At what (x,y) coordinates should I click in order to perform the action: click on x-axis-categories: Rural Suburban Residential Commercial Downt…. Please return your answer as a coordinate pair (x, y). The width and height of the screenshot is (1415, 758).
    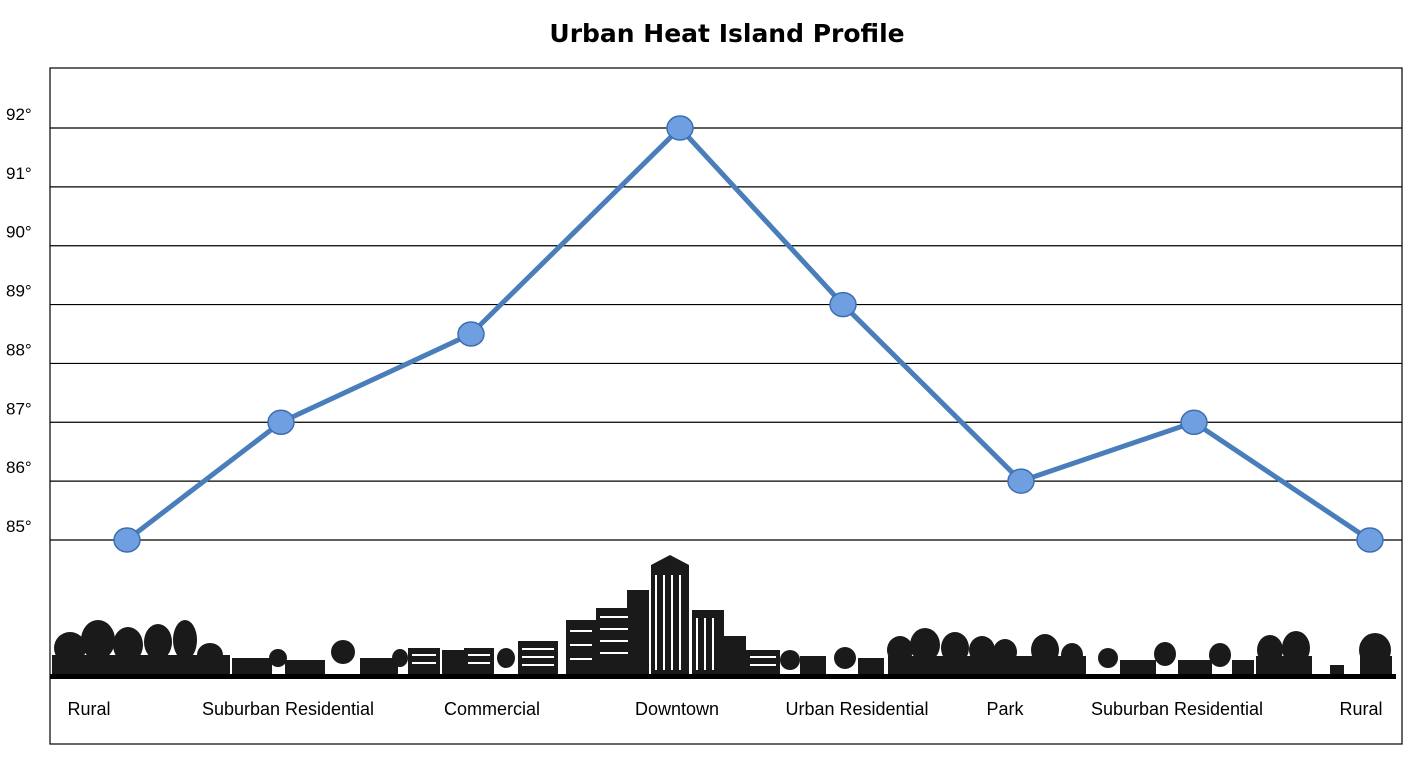
    Looking at the image, I should click on (724, 709).